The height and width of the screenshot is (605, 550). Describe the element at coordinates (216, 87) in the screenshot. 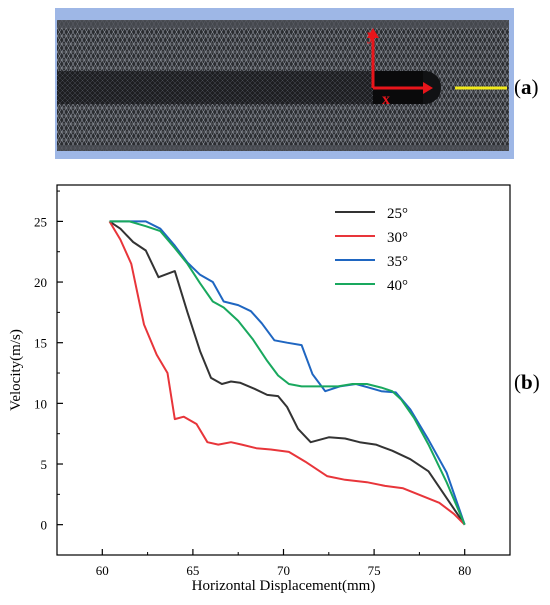

I see `nozzle-body` at that location.